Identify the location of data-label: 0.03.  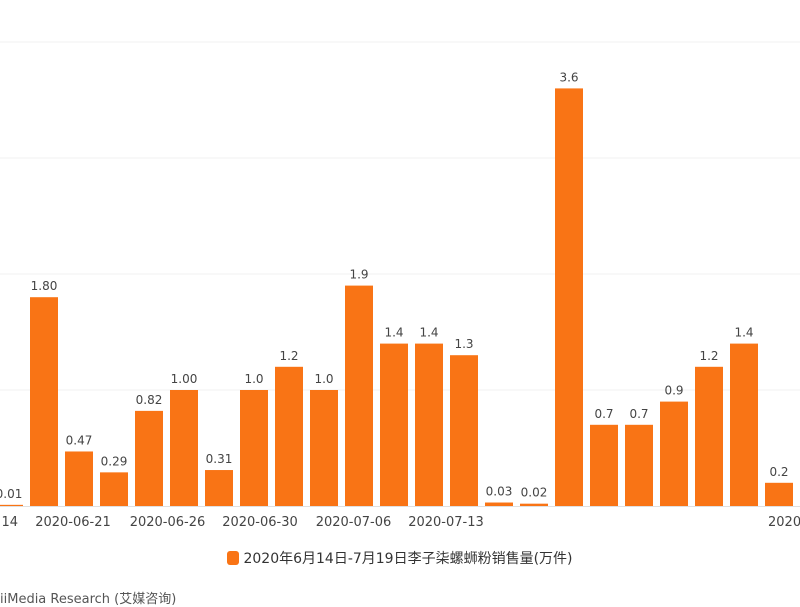
(499, 492).